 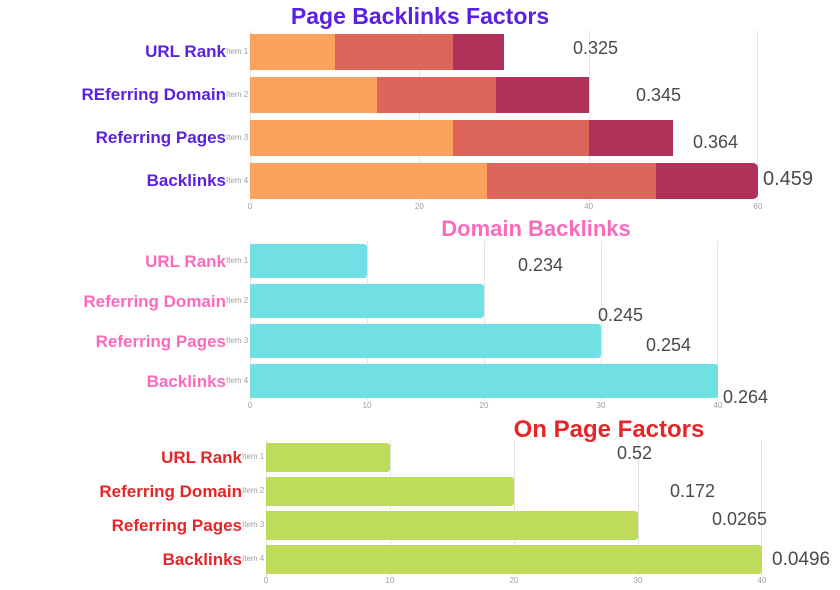 What do you see at coordinates (536, 228) in the screenshot?
I see `chart-title: Domain Backlinks` at bounding box center [536, 228].